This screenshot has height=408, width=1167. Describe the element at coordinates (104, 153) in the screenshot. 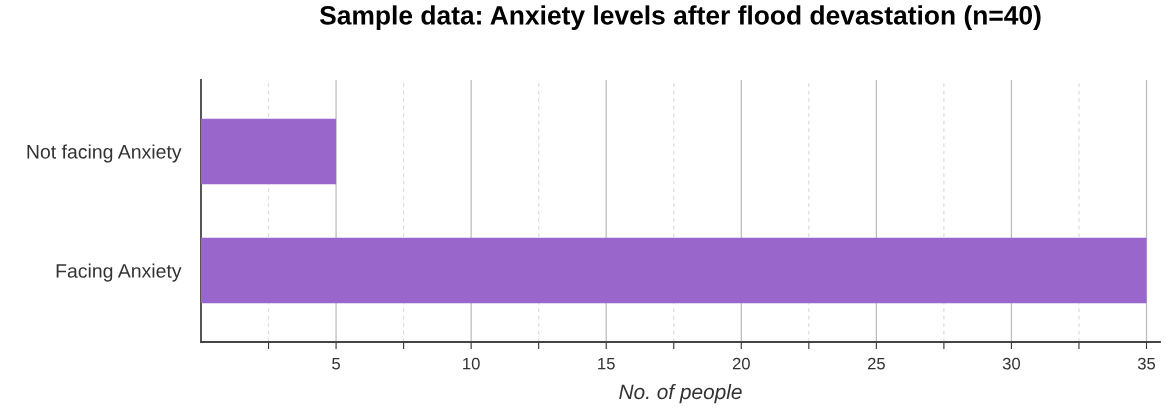

I see `y-tick-label: Not facing Anxiety` at that location.